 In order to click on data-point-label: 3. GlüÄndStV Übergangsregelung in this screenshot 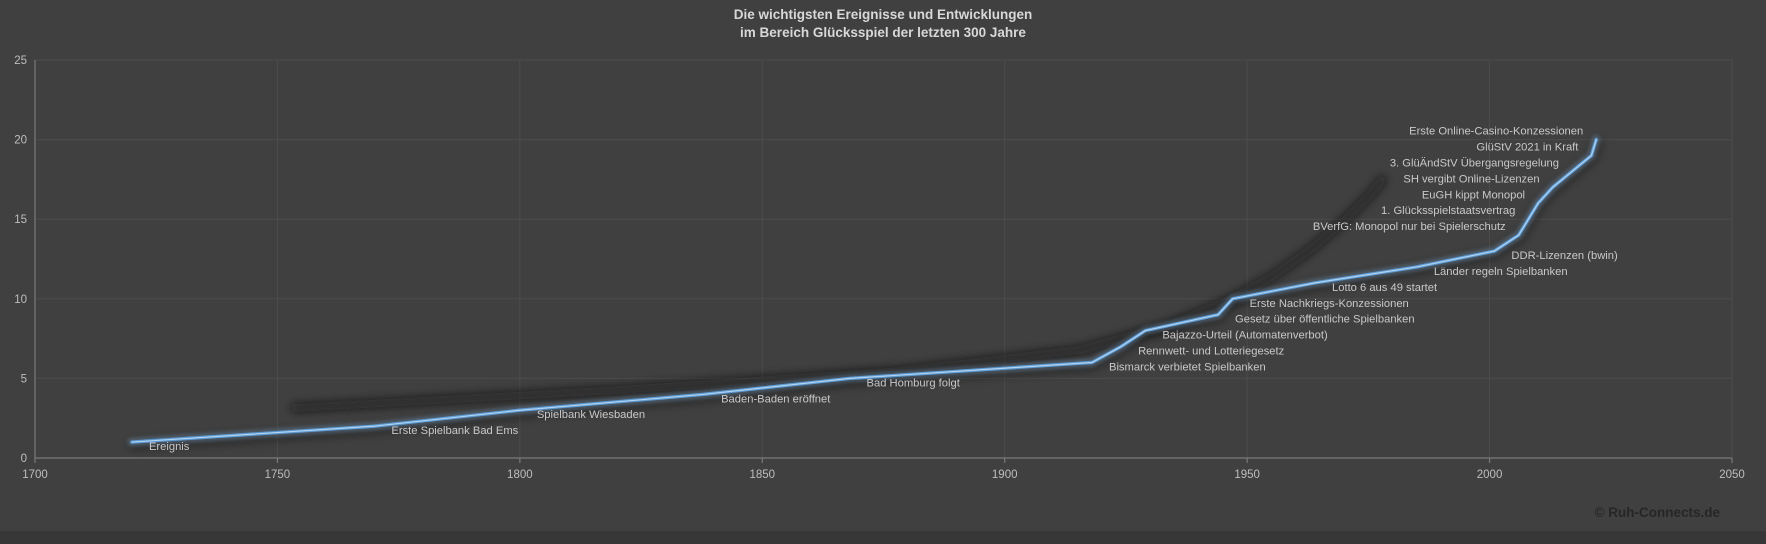, I will do `click(1474, 163)`.